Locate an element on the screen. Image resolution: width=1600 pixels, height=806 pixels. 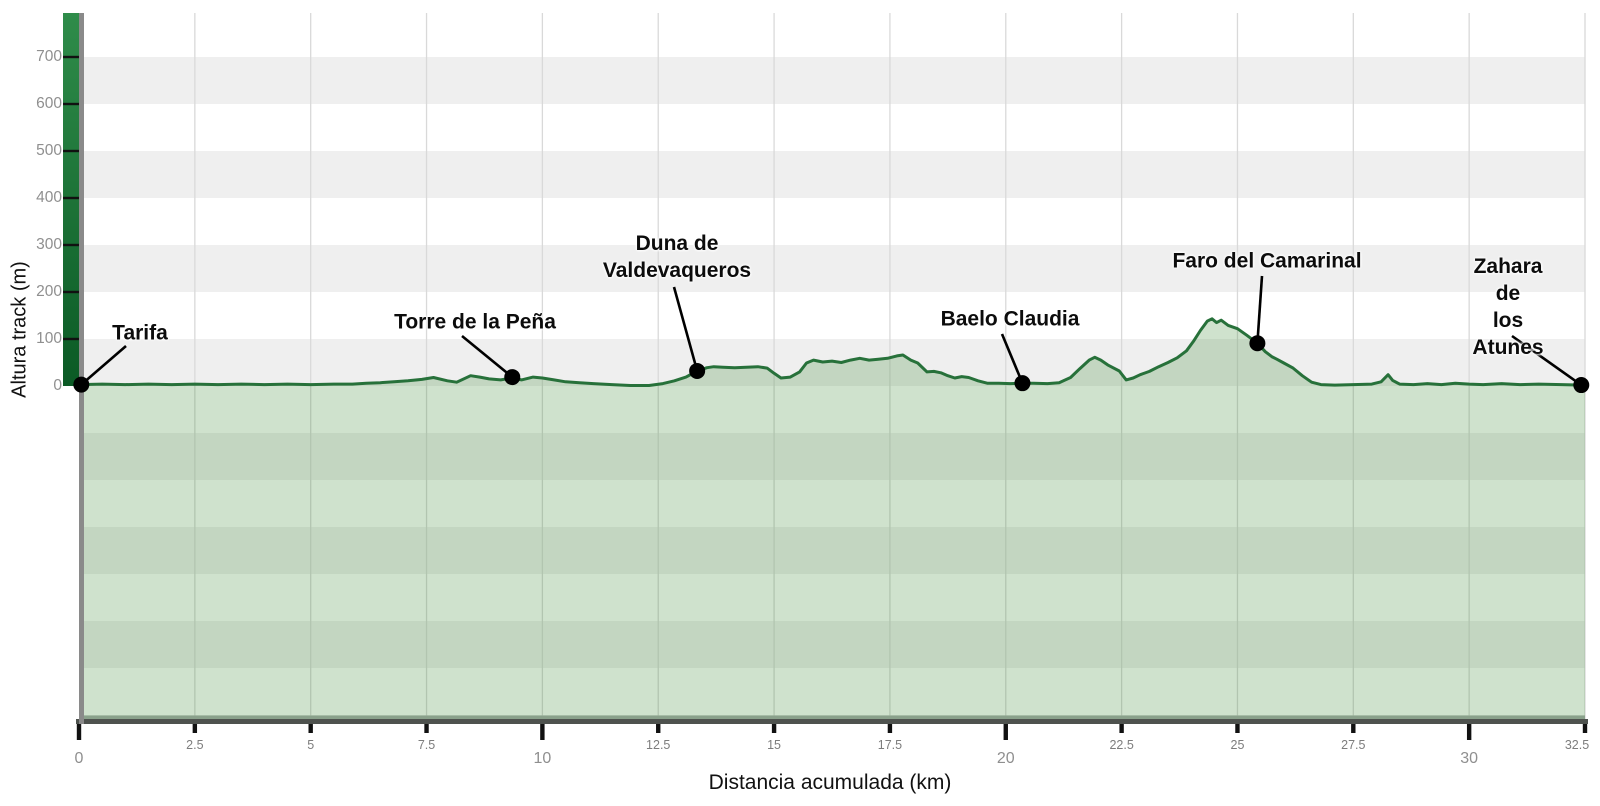
y-tick-label-100: 100 is located at coordinates (49, 338).